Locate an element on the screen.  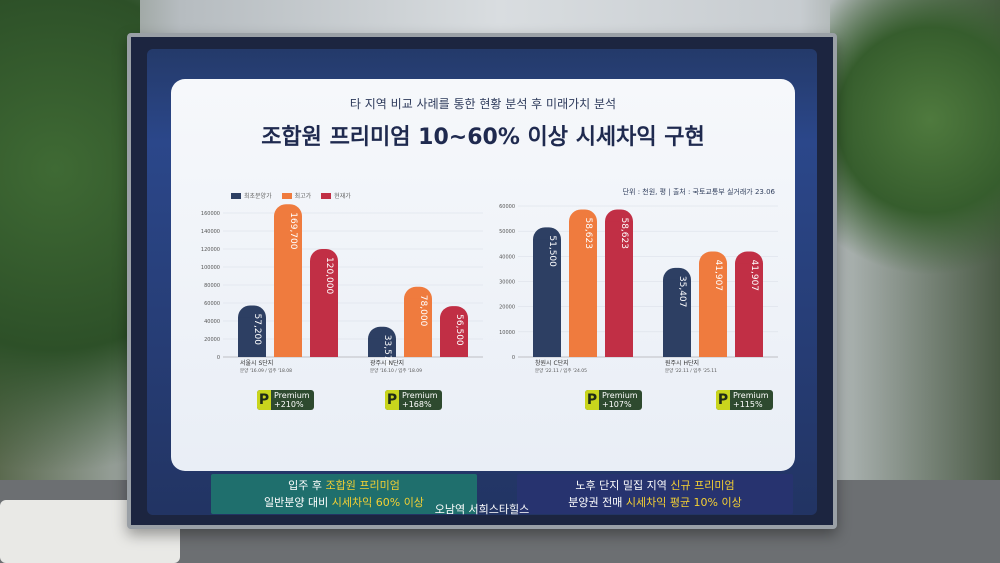
bar-value-label: 35,407 is located at coordinates (682, 292).